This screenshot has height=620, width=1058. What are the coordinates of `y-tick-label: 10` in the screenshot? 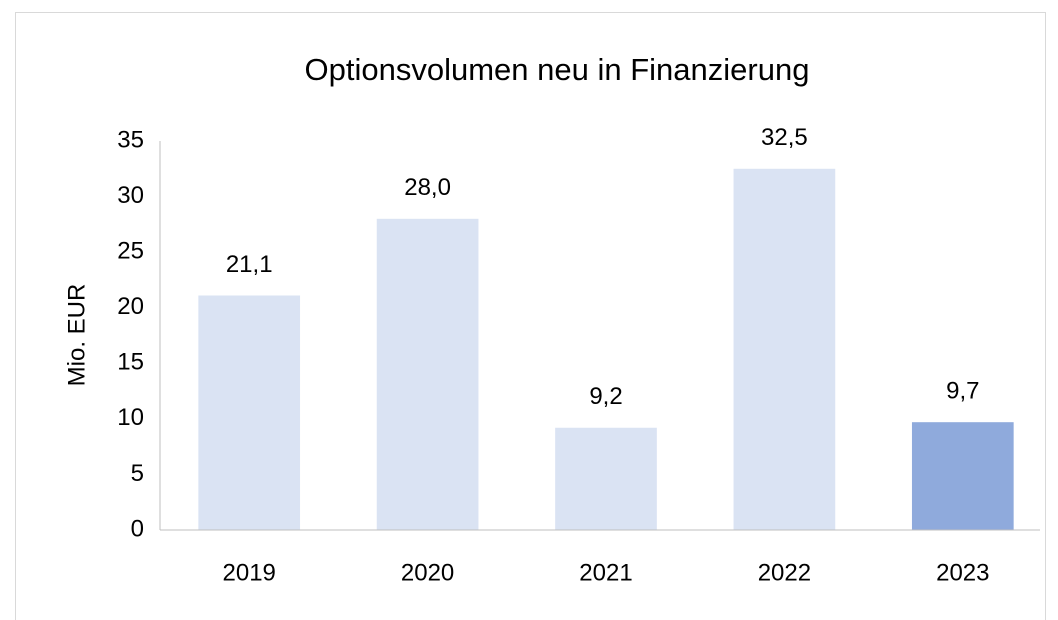 It's located at (130, 417).